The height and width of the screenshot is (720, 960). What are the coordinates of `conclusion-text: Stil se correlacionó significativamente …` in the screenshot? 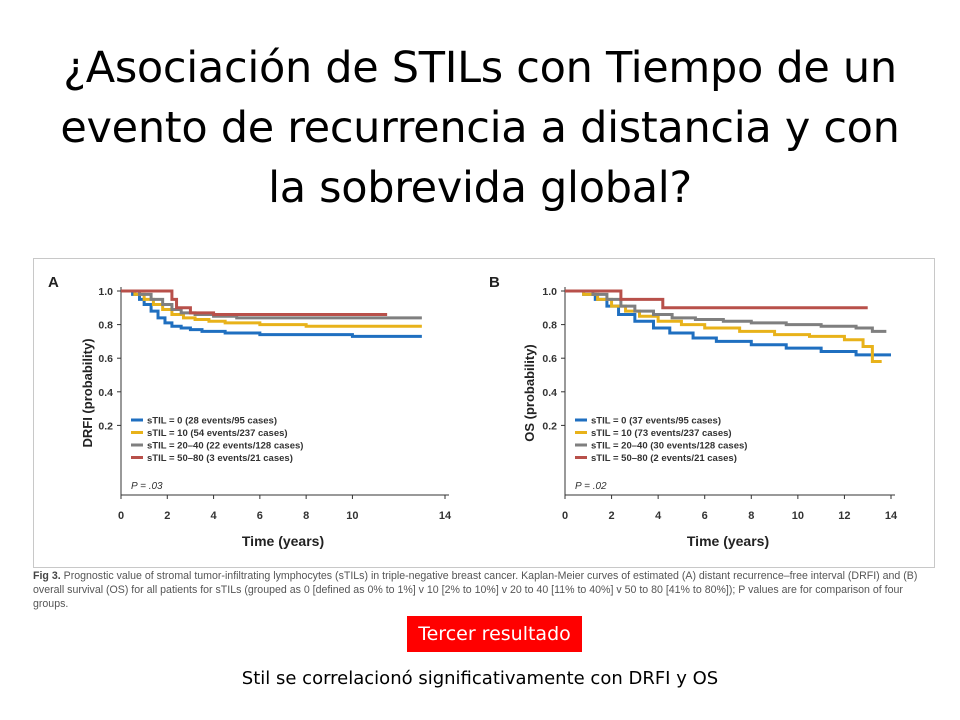 It's located at (480, 678).